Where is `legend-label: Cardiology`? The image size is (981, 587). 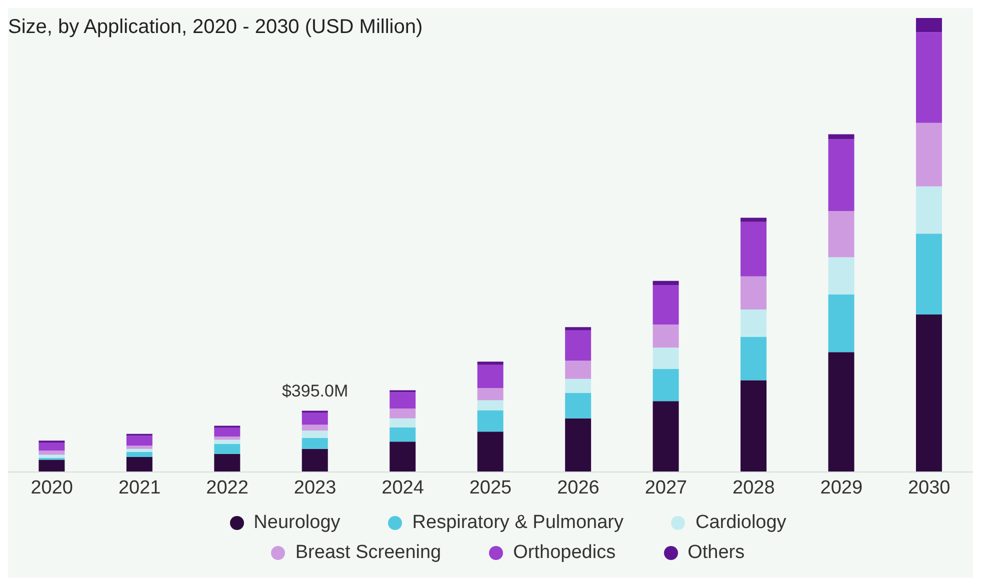 legend-label: Cardiology is located at coordinates (740, 523).